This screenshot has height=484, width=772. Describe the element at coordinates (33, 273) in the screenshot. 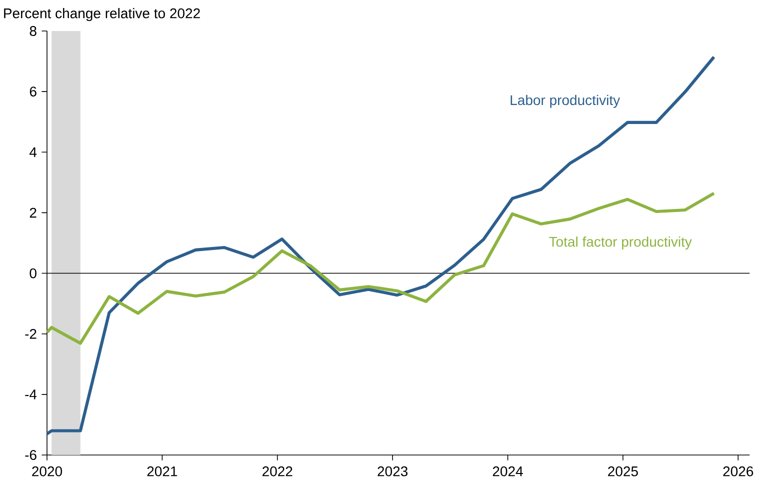

I see `y-tick-label: 0` at that location.